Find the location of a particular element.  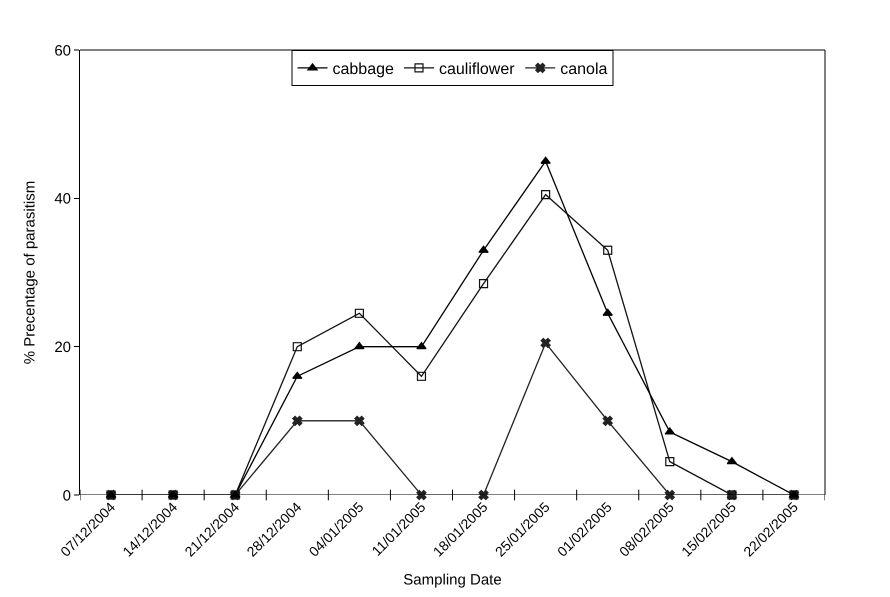

y-tick-label: 20 is located at coordinates (62, 347).